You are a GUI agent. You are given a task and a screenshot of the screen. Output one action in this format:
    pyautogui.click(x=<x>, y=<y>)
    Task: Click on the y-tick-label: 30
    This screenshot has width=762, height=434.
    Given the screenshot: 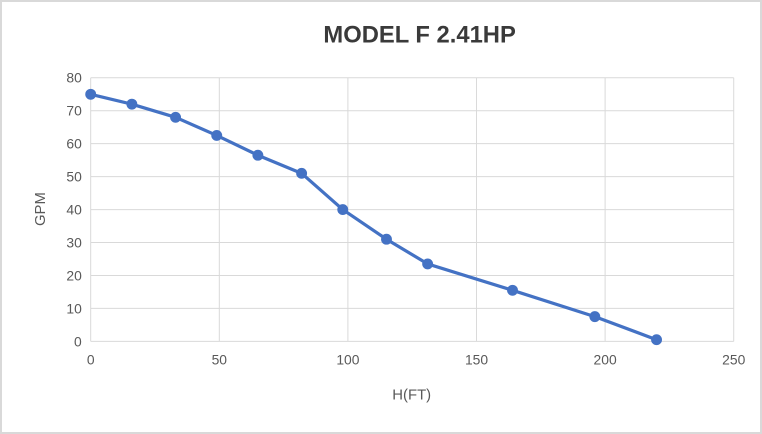 What is the action you would take?
    pyautogui.click(x=74, y=242)
    